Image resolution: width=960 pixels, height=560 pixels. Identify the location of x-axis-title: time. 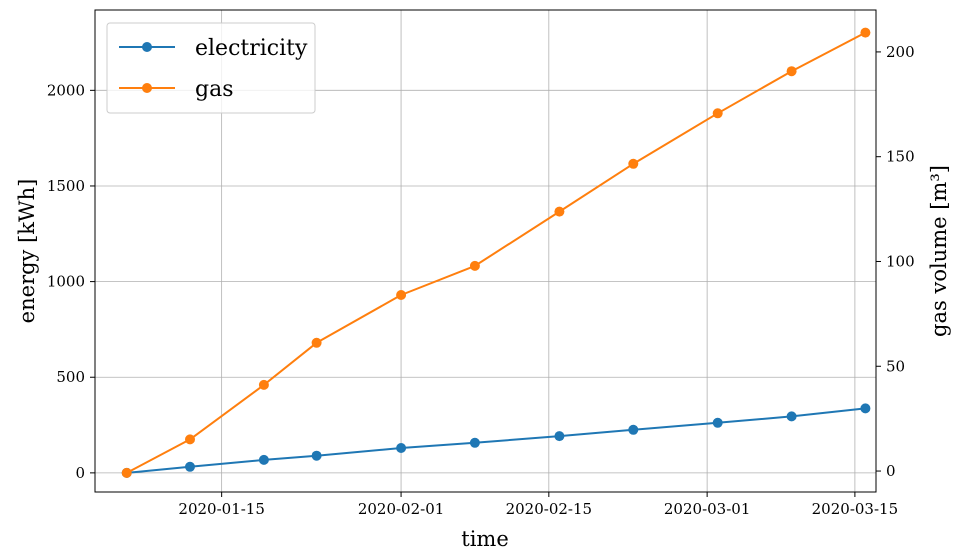
(485, 539).